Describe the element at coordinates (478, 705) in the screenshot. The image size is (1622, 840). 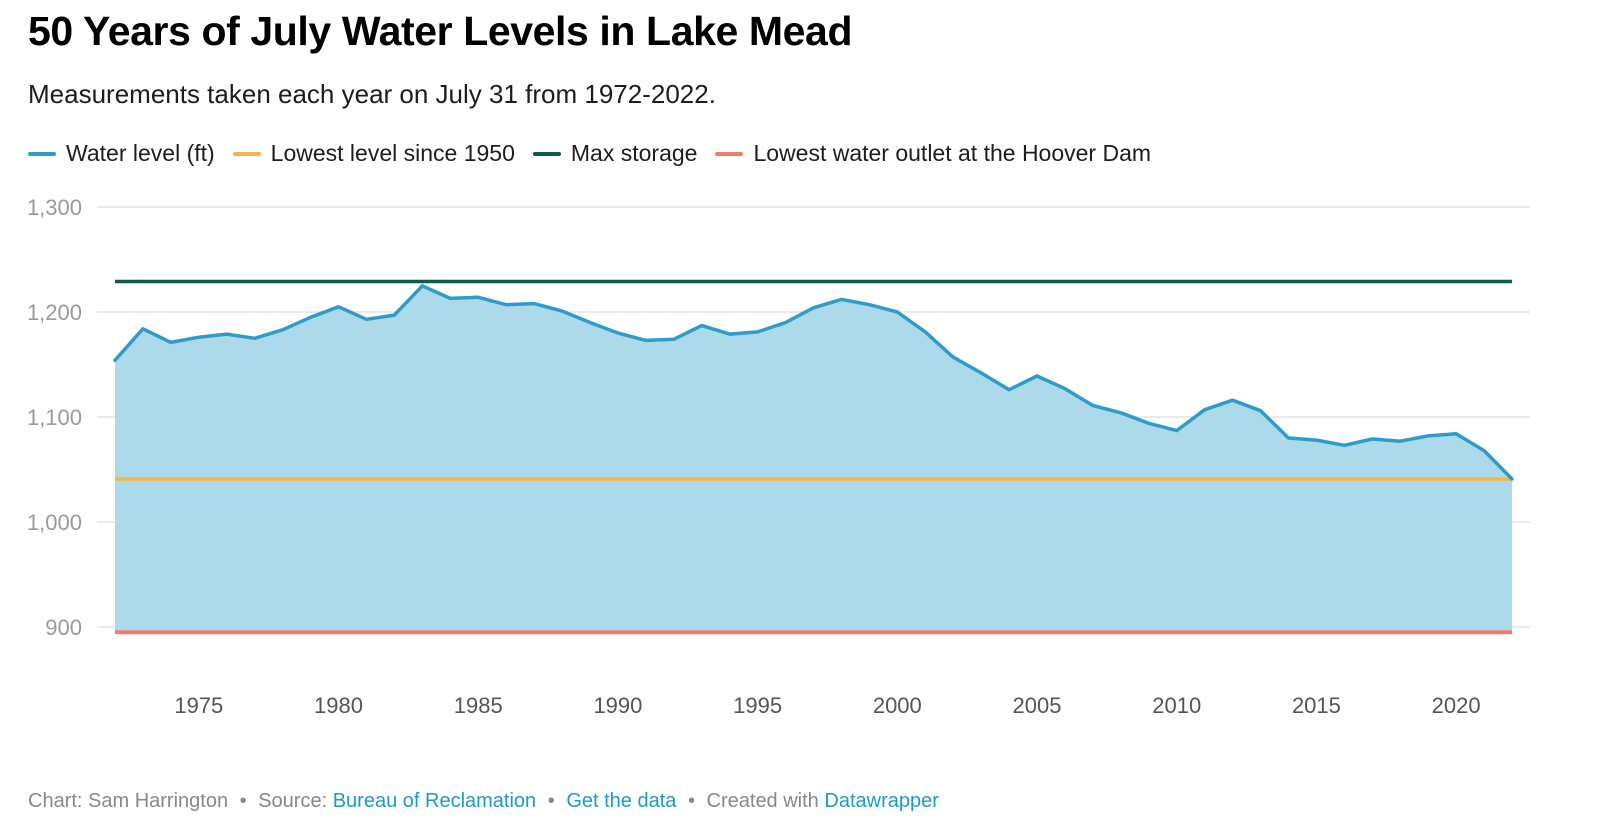
I see `x-tick-label: 1985` at that location.